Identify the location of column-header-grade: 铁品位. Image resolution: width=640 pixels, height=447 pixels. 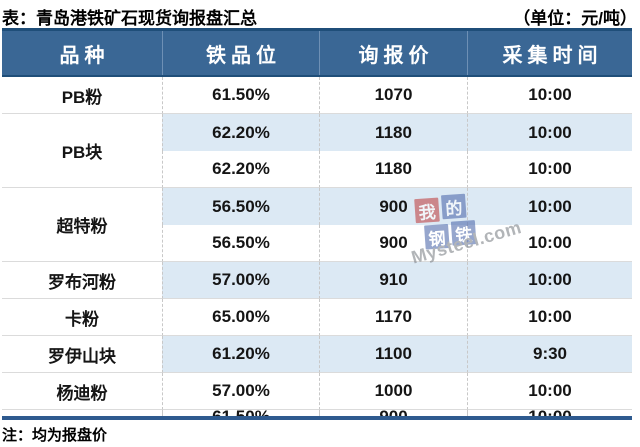
(240, 53).